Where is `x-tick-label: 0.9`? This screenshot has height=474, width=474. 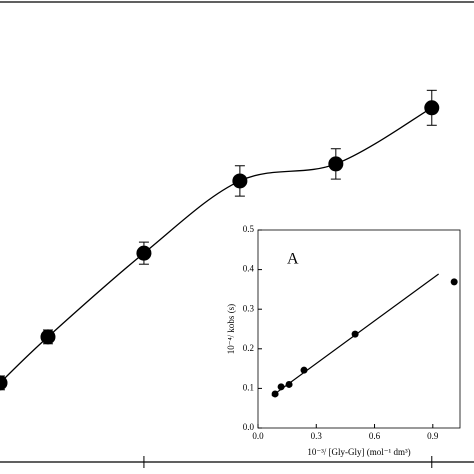
x-tick-label: 0.9 is located at coordinates (433, 436).